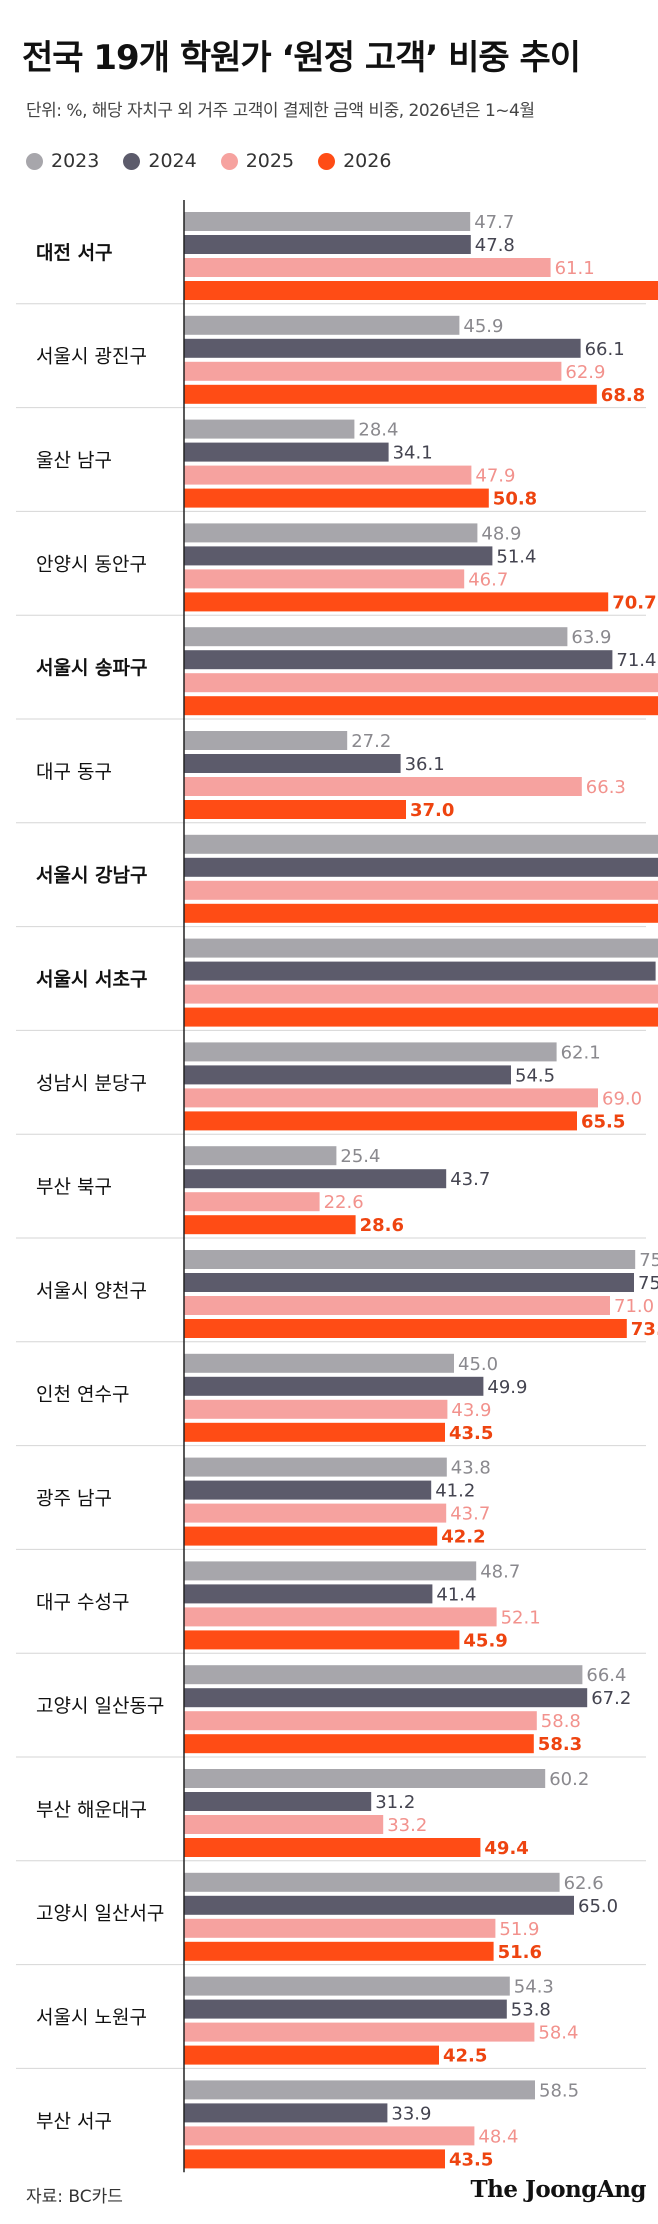 Image resolution: width=658 pixels, height=2224 pixels. Describe the element at coordinates (91, 1810) in the screenshot. I see `category-label: 부산 해운대구` at that location.